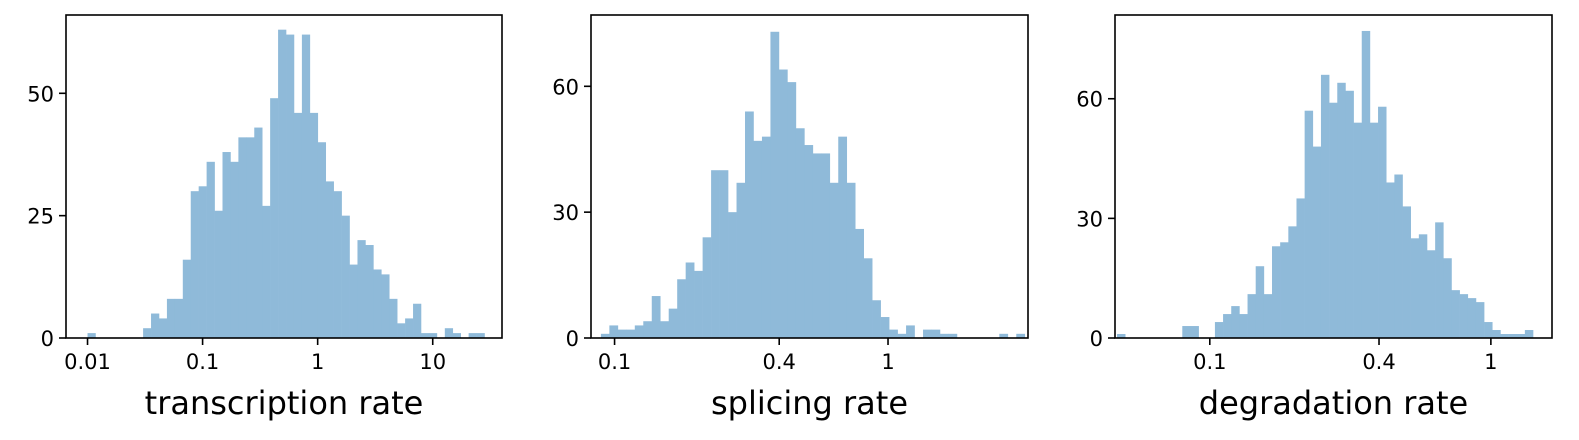 The height and width of the screenshot is (440, 1579). What do you see at coordinates (1089, 219) in the screenshot?
I see `y-tick-label: 30` at bounding box center [1089, 219].